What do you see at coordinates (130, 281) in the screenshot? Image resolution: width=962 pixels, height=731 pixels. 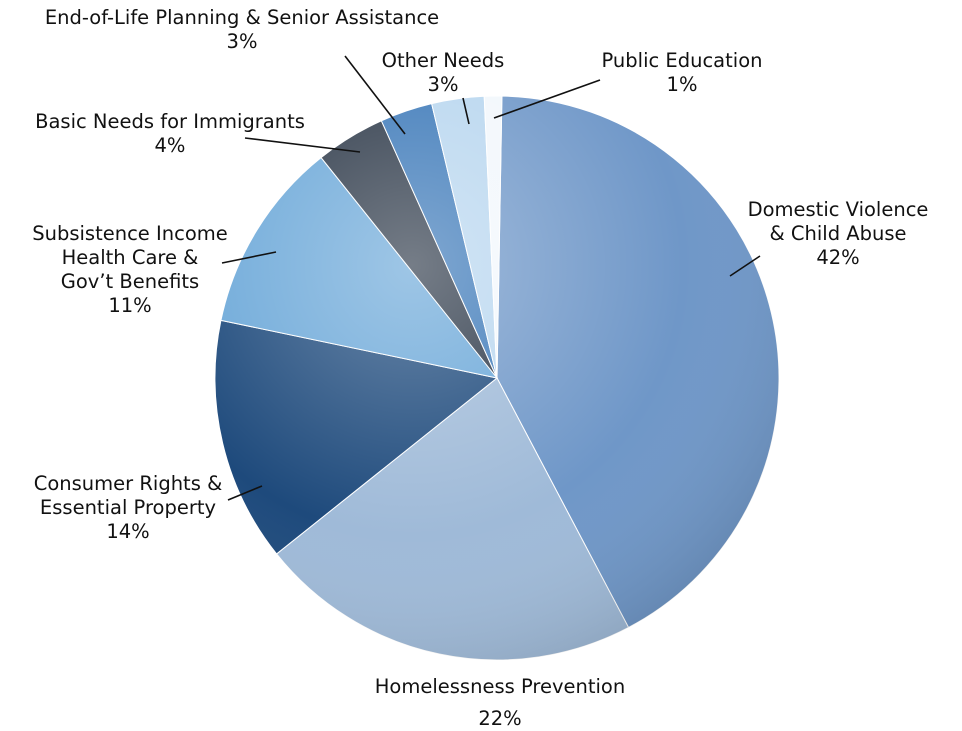 I see `slice-label-line: Gov’t Benefits` at bounding box center [130, 281].